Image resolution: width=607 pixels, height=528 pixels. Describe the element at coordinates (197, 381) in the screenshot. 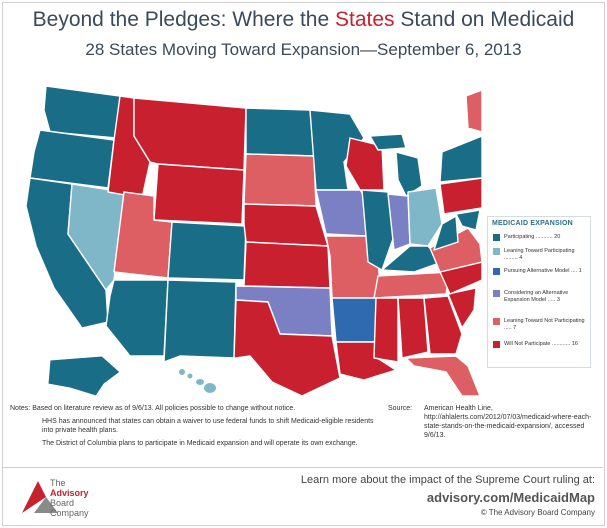

I see `state-hawaii` at that location.